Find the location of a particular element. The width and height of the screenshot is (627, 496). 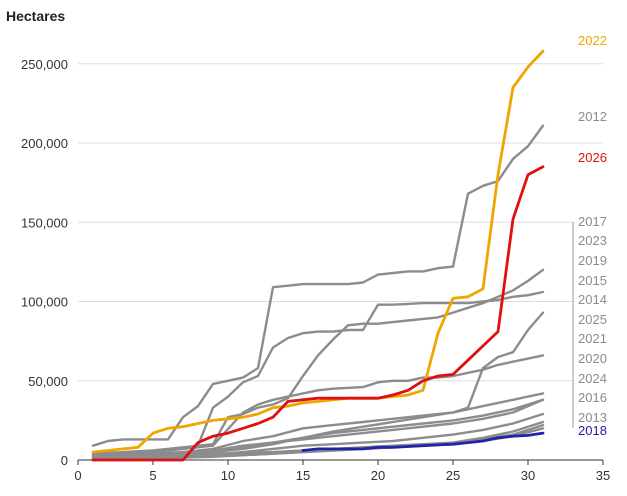

x-tick-label: 5 is located at coordinates (152, 475).